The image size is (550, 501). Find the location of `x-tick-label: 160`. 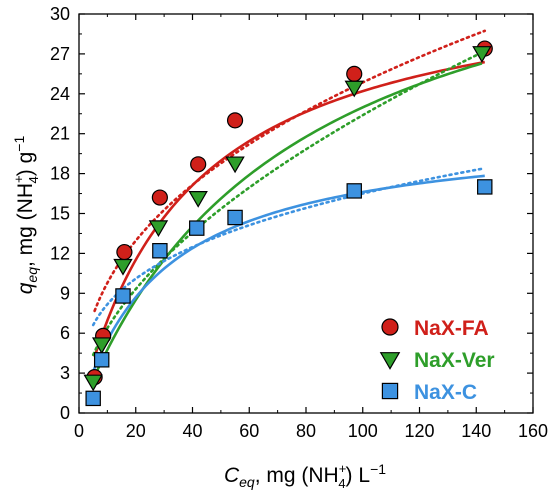

x-tick-label: 160 is located at coordinates (533, 431).